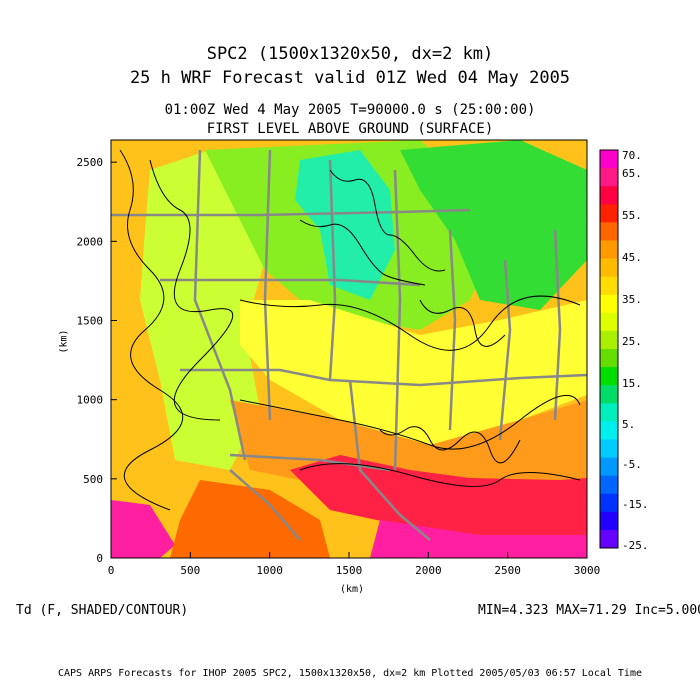 The height and width of the screenshot is (700, 700). Describe the element at coordinates (632, 299) in the screenshot. I see `colorbar-label: 35.` at that location.